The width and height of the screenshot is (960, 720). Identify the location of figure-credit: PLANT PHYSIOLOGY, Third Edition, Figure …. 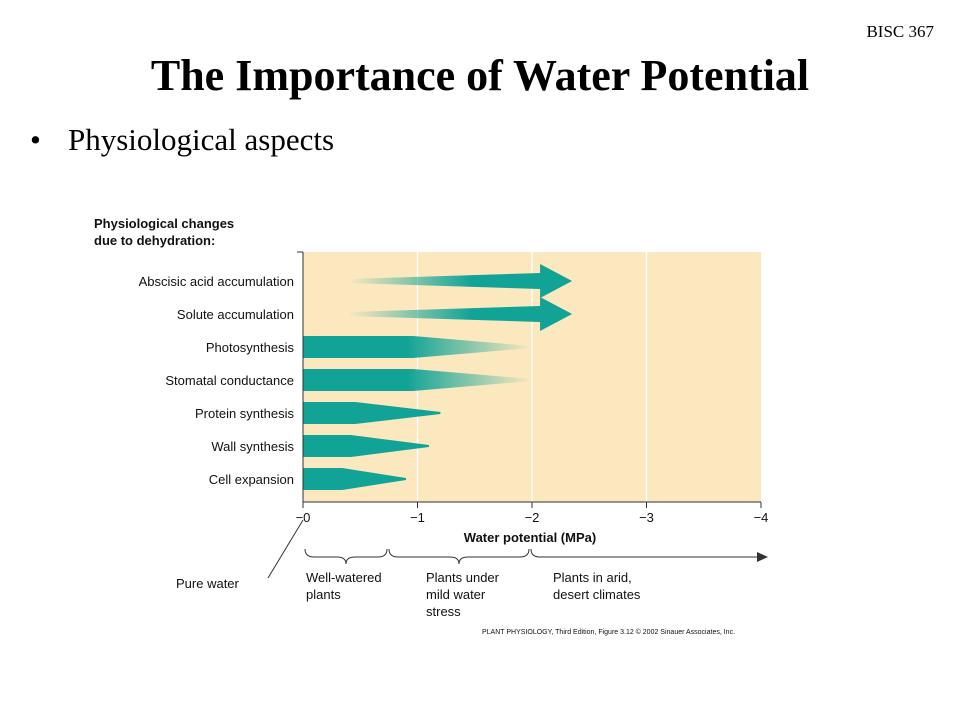
(608, 632).